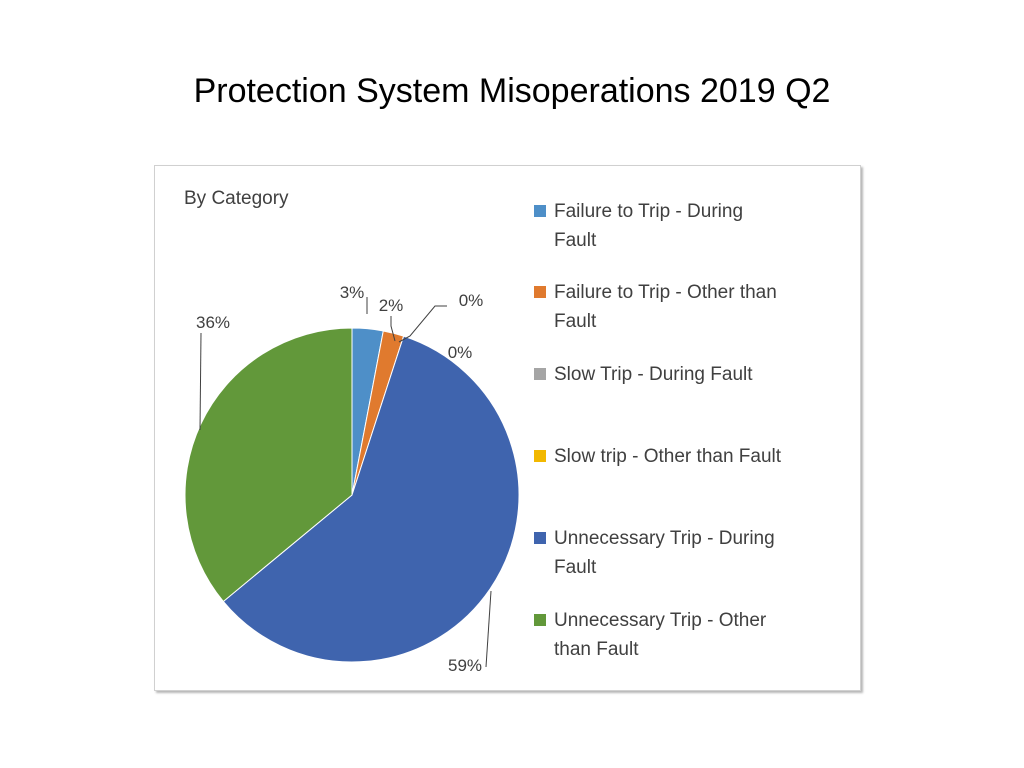  I want to click on legend-swatch-failure-to-trip-other-than-fault, so click(540, 292).